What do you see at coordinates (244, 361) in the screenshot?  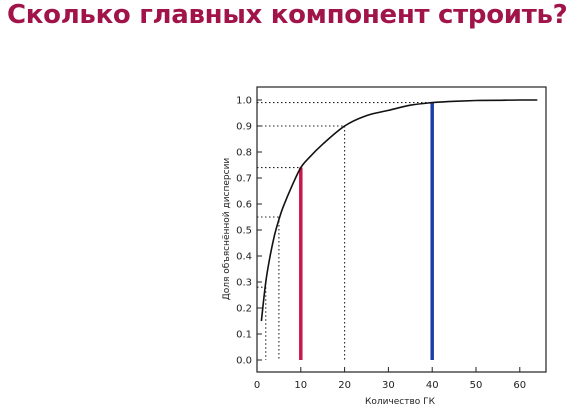 I see `y-tick-label: 0.0` at bounding box center [244, 361].